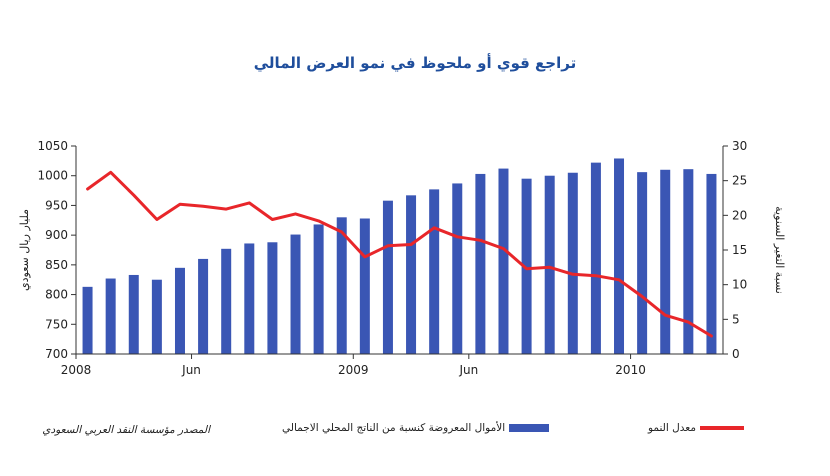 Image resolution: width=830 pixels, height=476 pixels. Describe the element at coordinates (721, 428) in the screenshot. I see `legend-growth-swatch` at that location.